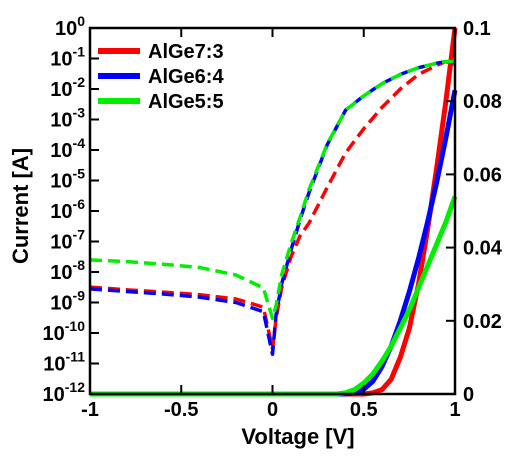 Image resolution: width=524 pixels, height=462 pixels. I want to click on y-right-tick-label: 0.08, so click(482, 102).